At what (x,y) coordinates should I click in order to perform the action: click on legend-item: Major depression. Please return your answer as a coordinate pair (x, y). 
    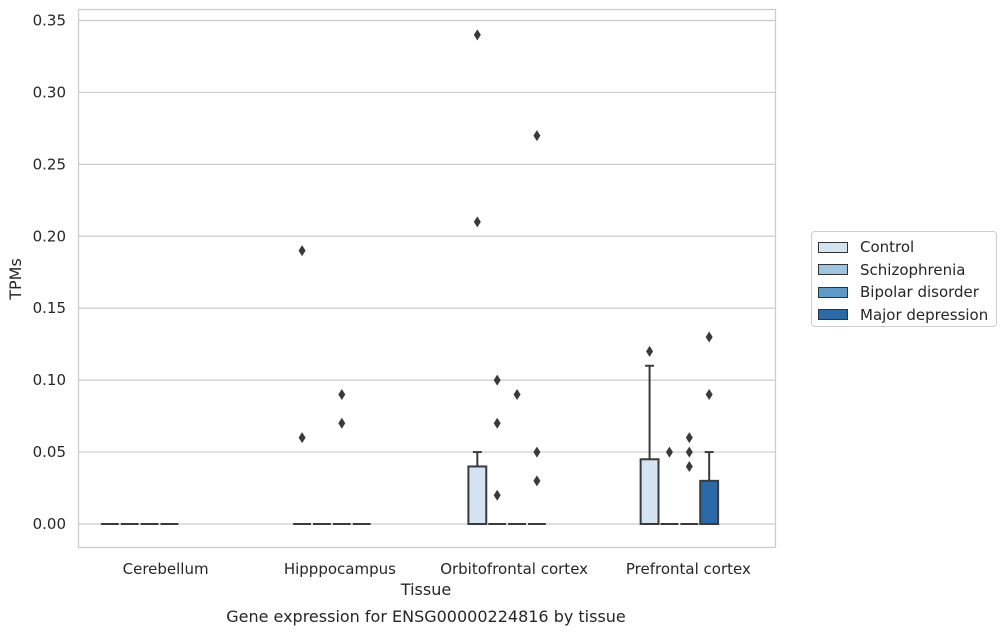
    Looking at the image, I should click on (907, 315).